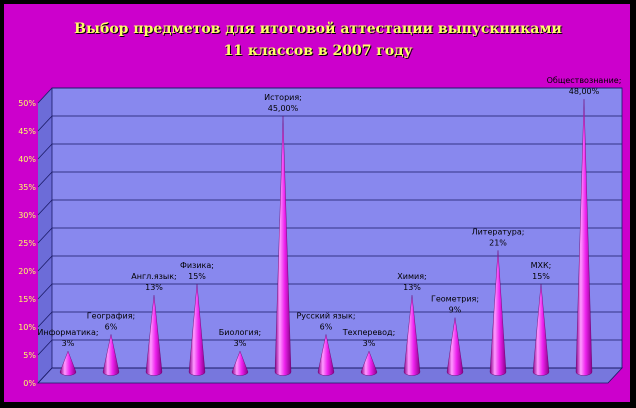 This screenshot has width=636, height=408. I want to click on y-tick-label: 0%, so click(29, 383).